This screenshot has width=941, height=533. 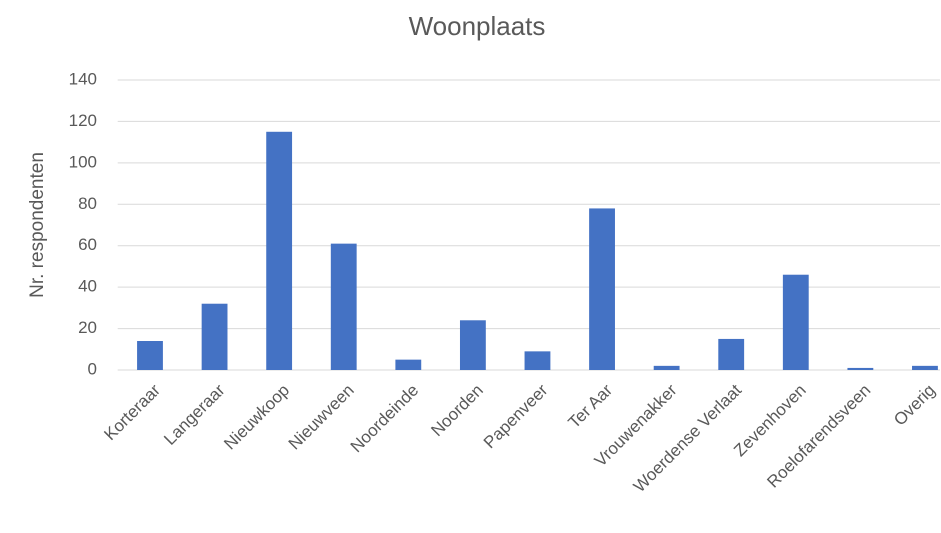 What do you see at coordinates (92, 368) in the screenshot?
I see `y-tick-label: 0` at bounding box center [92, 368].